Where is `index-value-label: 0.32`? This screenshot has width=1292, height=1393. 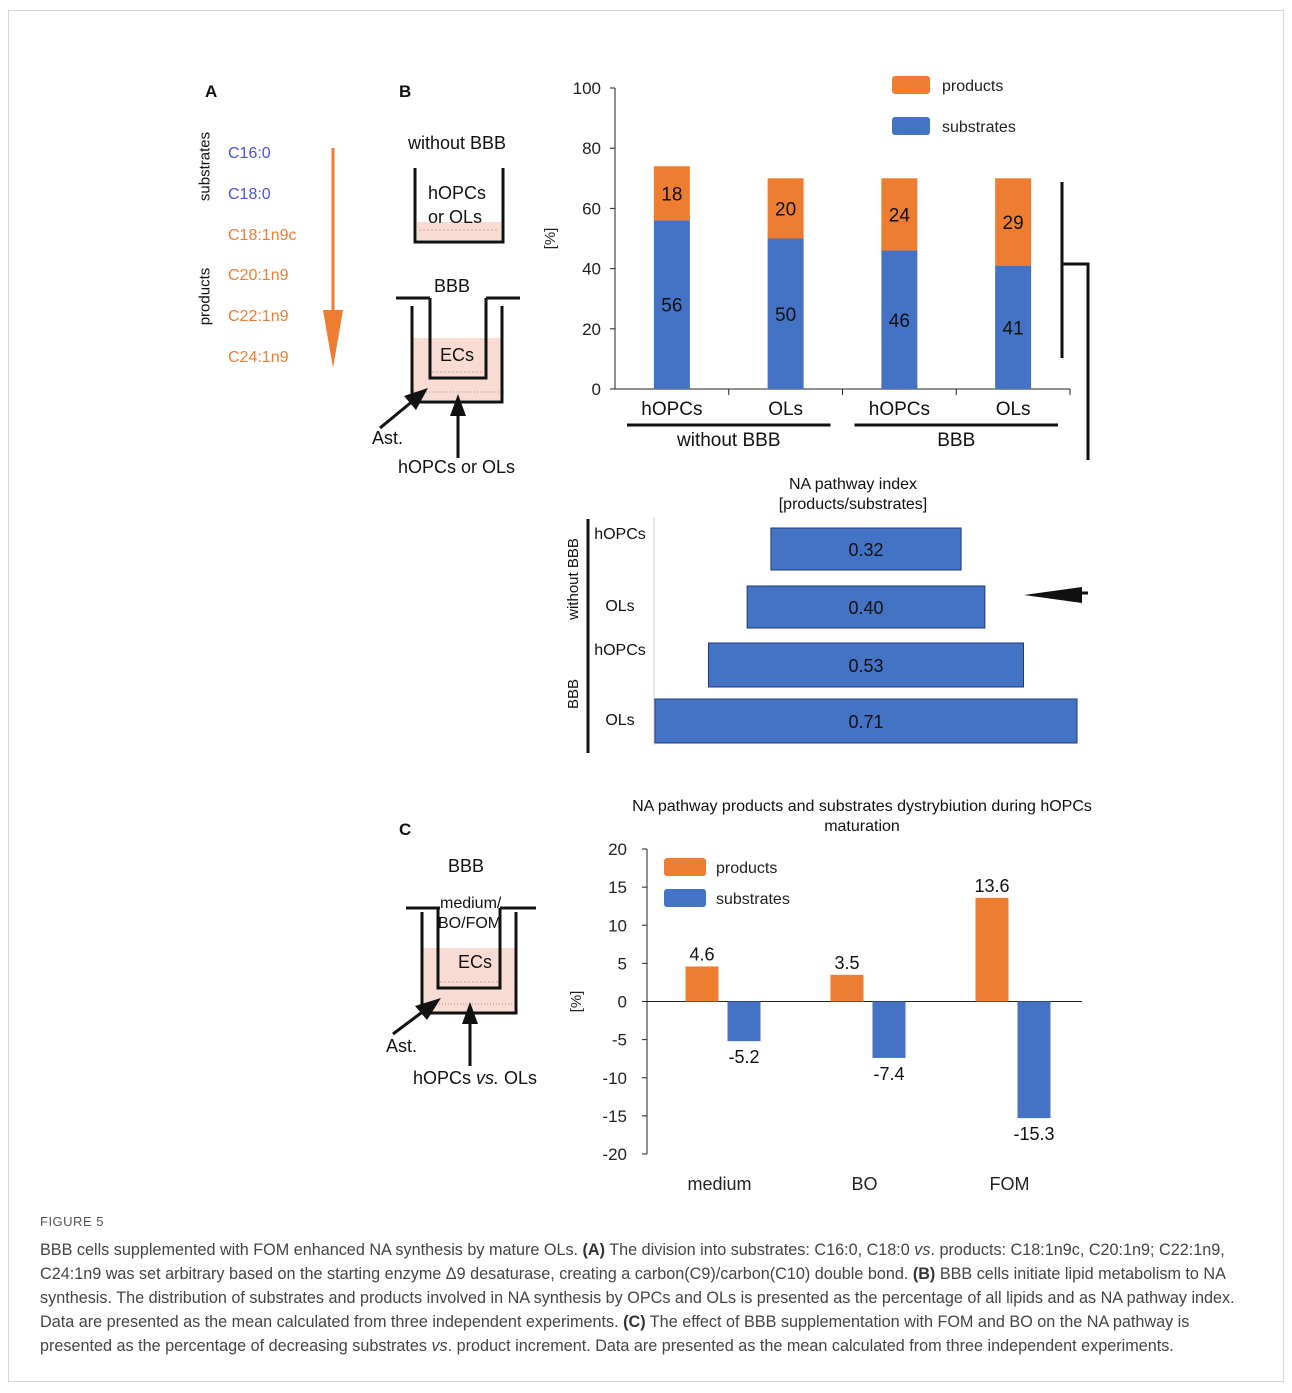 index-value-label: 0.32 is located at coordinates (865, 550).